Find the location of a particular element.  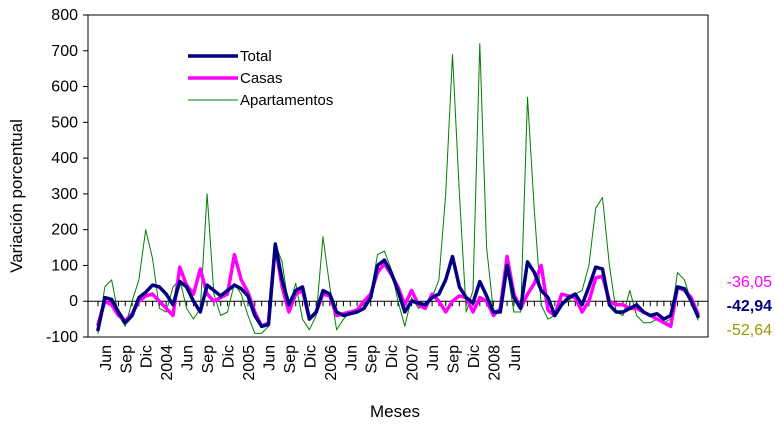

legend: Total Casas Apartamentos is located at coordinates (260, 78).